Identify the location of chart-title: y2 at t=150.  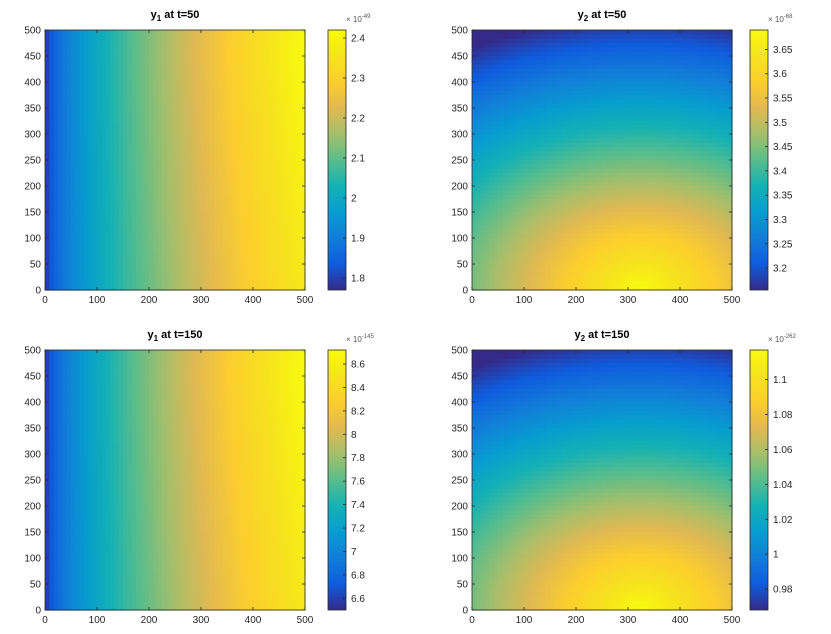
(602, 336).